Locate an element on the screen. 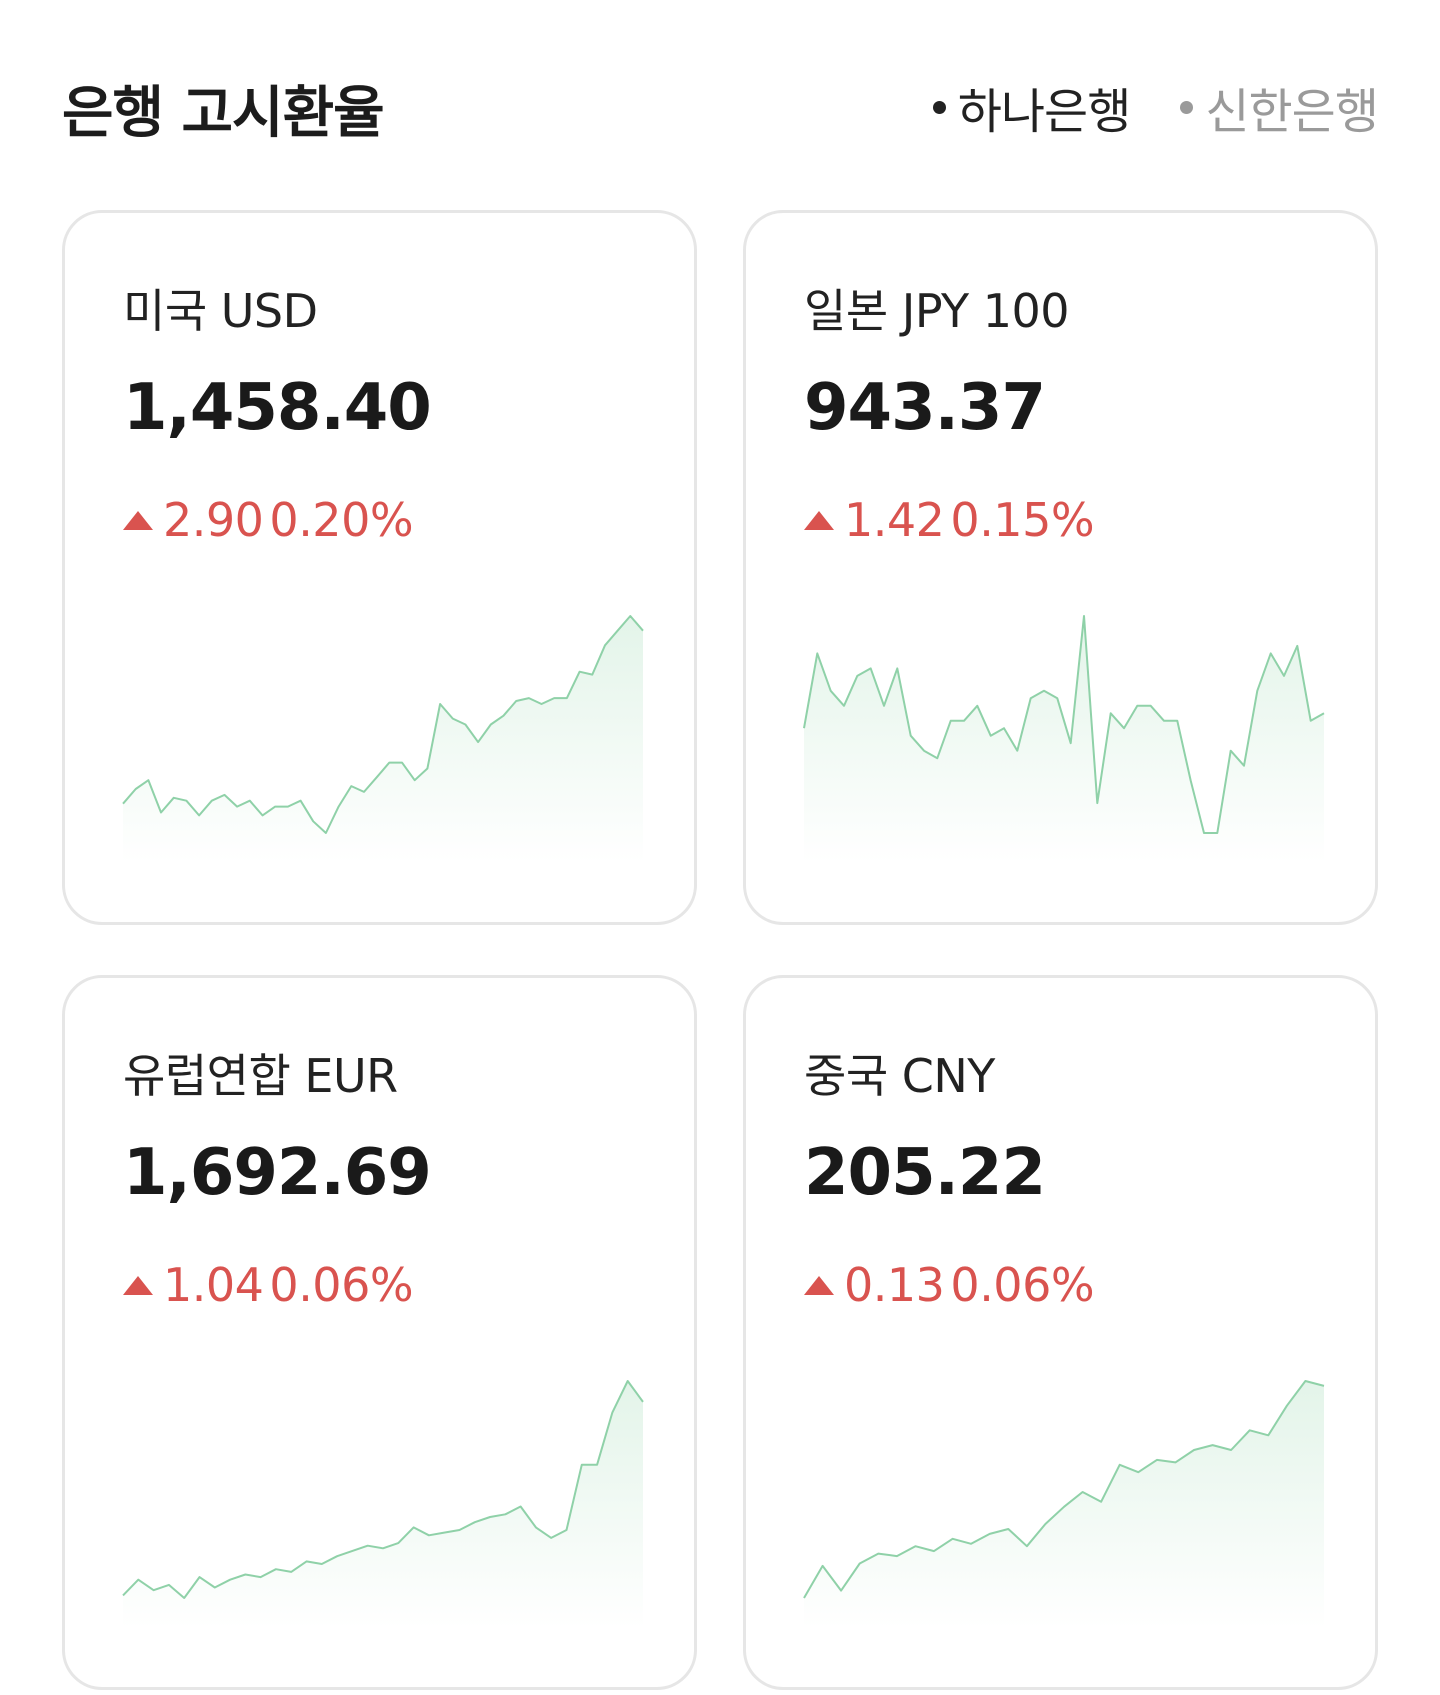 The width and height of the screenshot is (1440, 1695). change-percent: 0.15% is located at coordinates (1022, 520).